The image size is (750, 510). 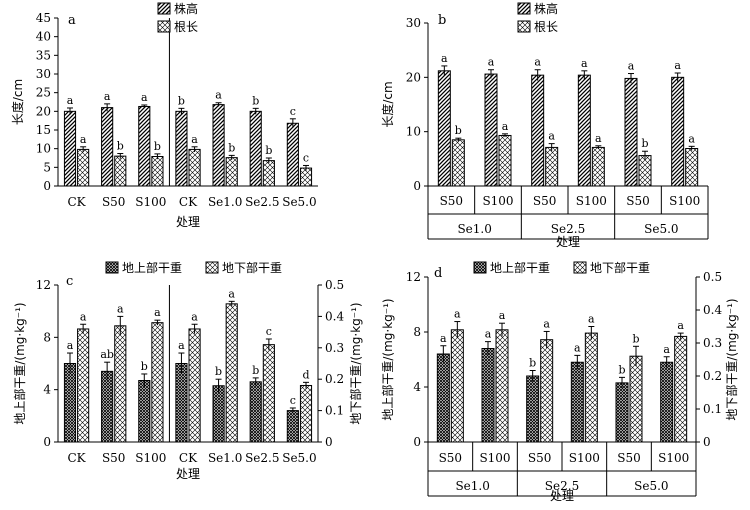 What do you see at coordinates (684, 201) in the screenshot?
I see `x-tick-label: S100` at bounding box center [684, 201].